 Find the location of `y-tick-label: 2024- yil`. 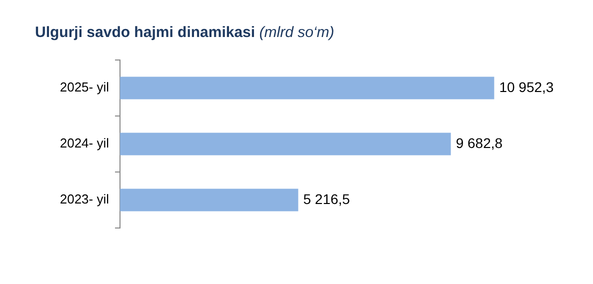

y-tick-label: 2024- yil is located at coordinates (85, 143).